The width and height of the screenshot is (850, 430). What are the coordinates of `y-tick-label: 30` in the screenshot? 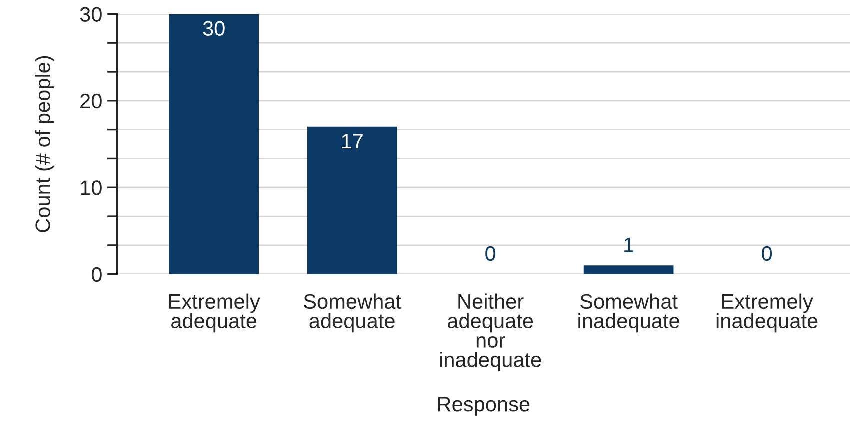 It's located at (91, 14).